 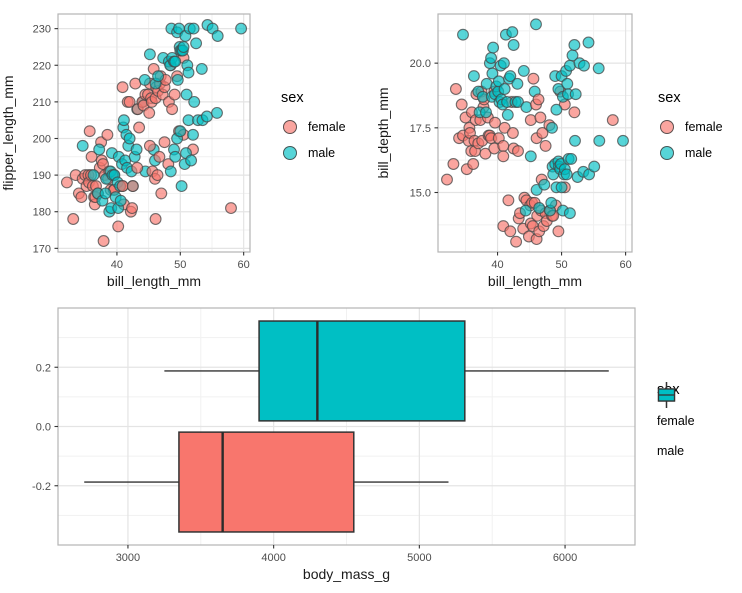 I want to click on legend-item-female: female, so click(x=313, y=127).